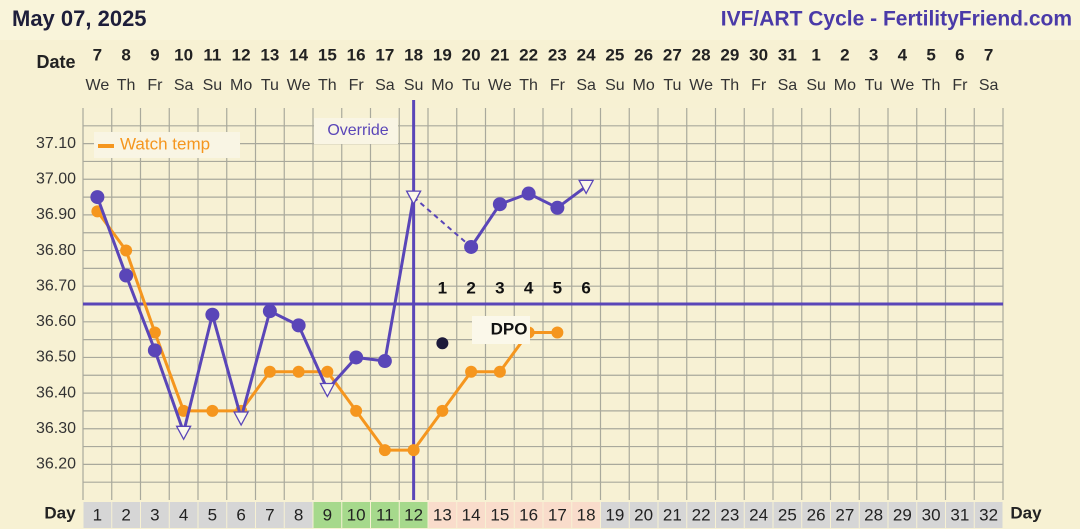 The width and height of the screenshot is (1080, 529). Describe the element at coordinates (815, 54) in the screenshot. I see `date-label: 1` at that location.